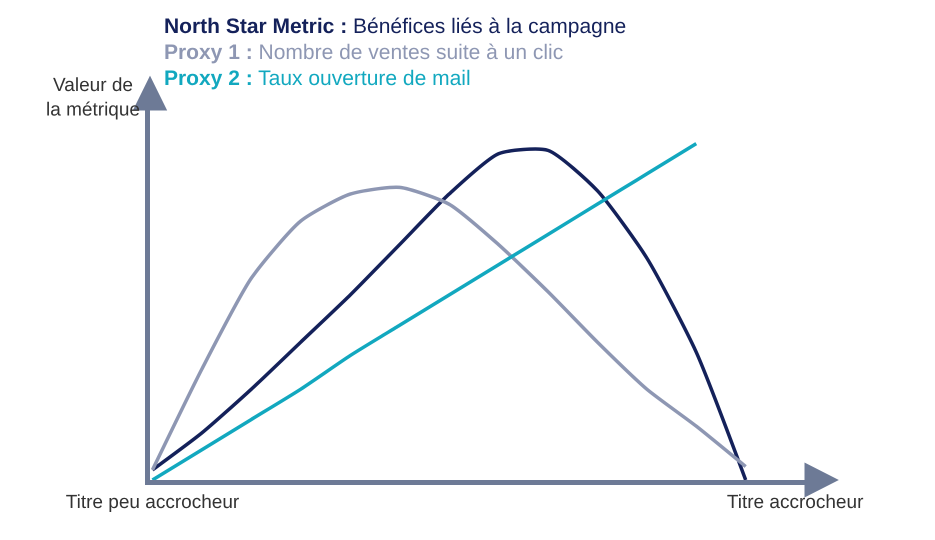  What do you see at coordinates (795, 502) in the screenshot?
I see `x-tick-label: Titre accrocheur` at bounding box center [795, 502].